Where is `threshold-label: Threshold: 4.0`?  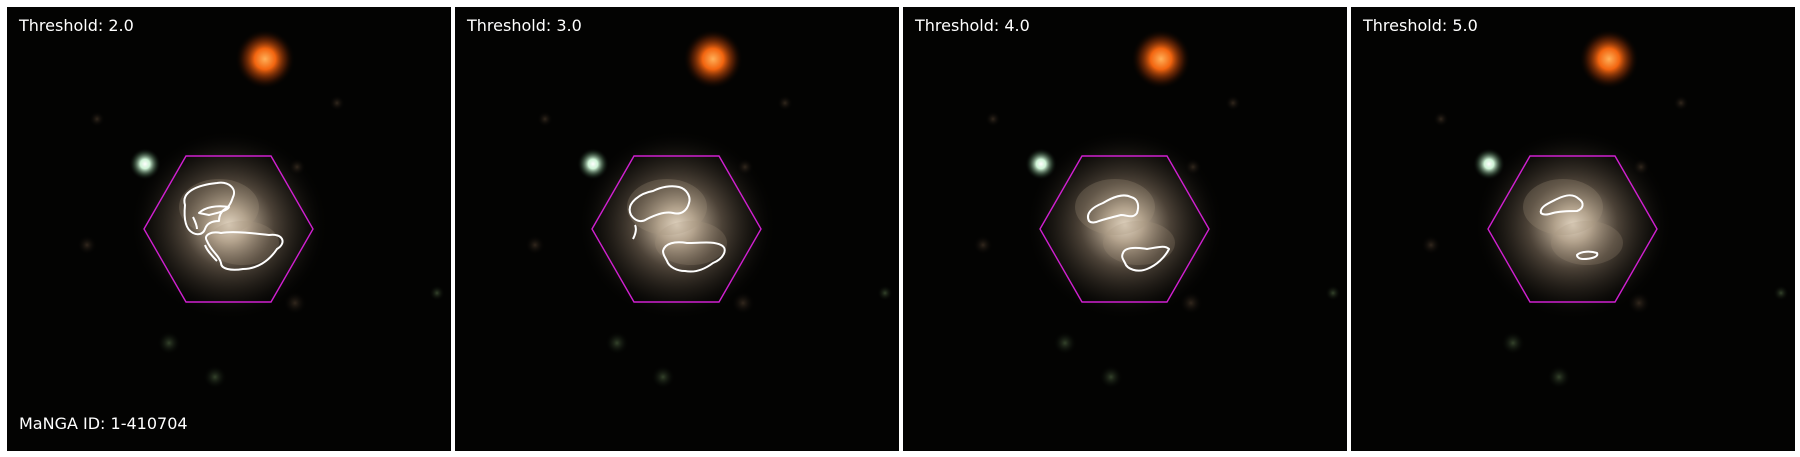 threshold-label: Threshold: 4.0 is located at coordinates (972, 25).